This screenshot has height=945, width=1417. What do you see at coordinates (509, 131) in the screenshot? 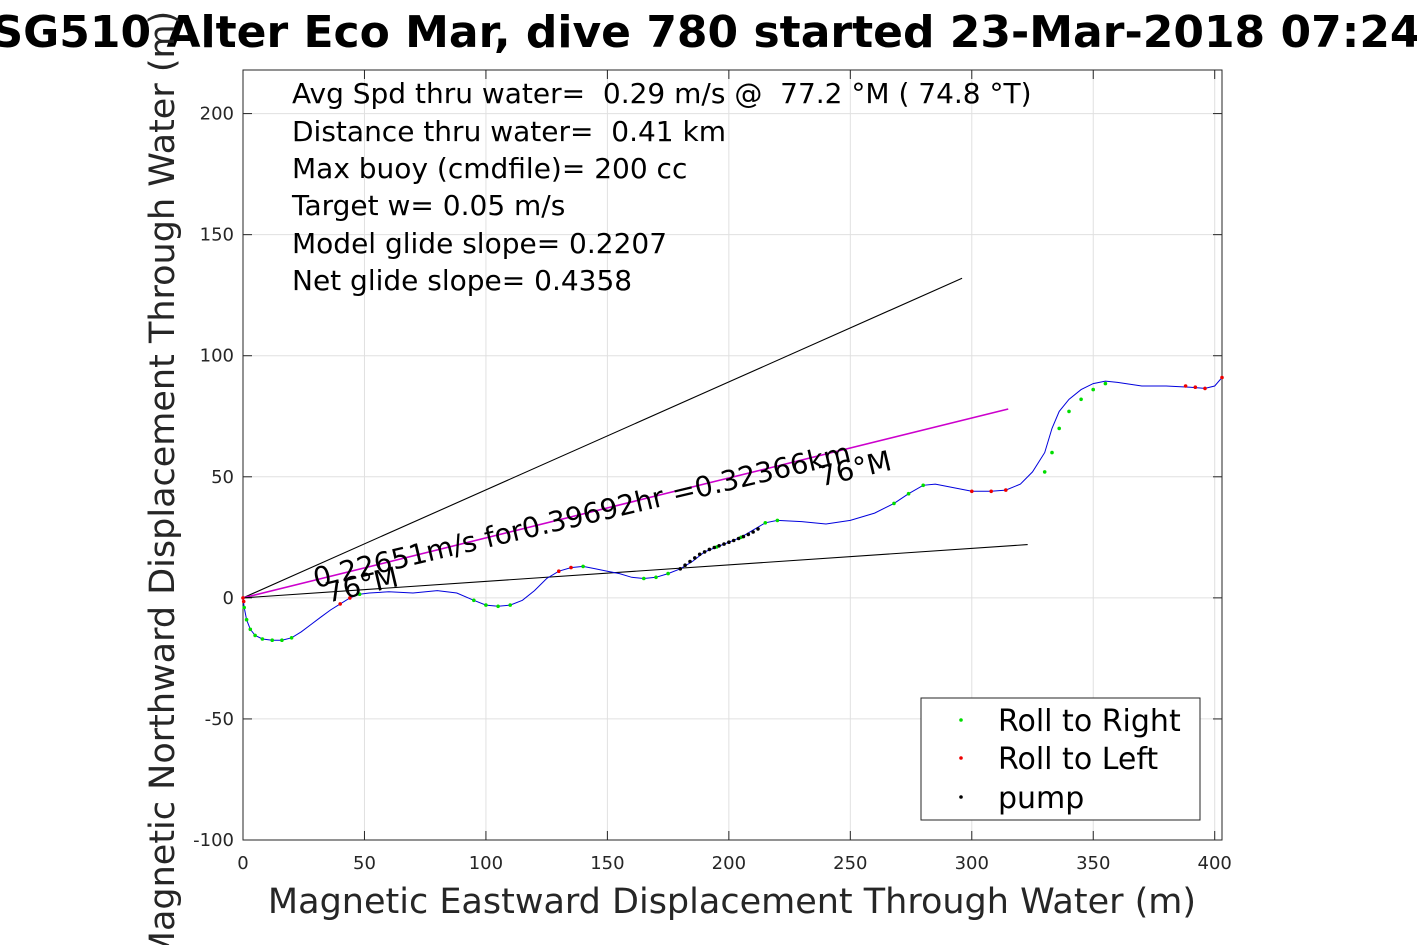
I see `stat-distance: Distance thru water= 0.41 km` at bounding box center [509, 131].